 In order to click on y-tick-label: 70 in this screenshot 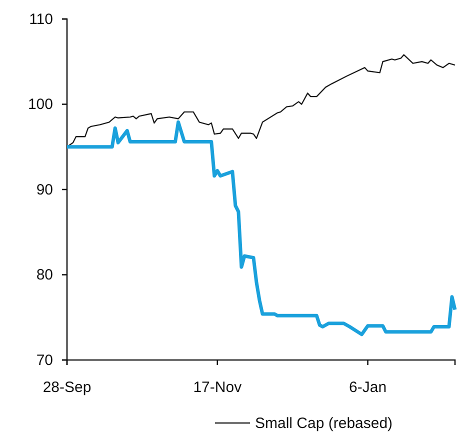, I will do `click(44, 360)`.